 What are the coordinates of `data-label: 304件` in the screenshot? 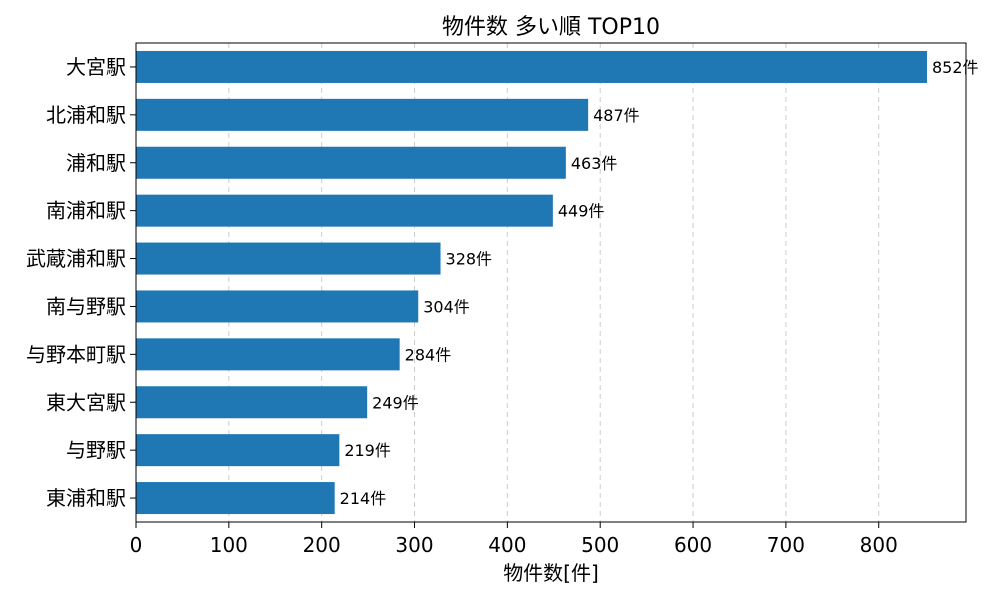 It's located at (446, 306).